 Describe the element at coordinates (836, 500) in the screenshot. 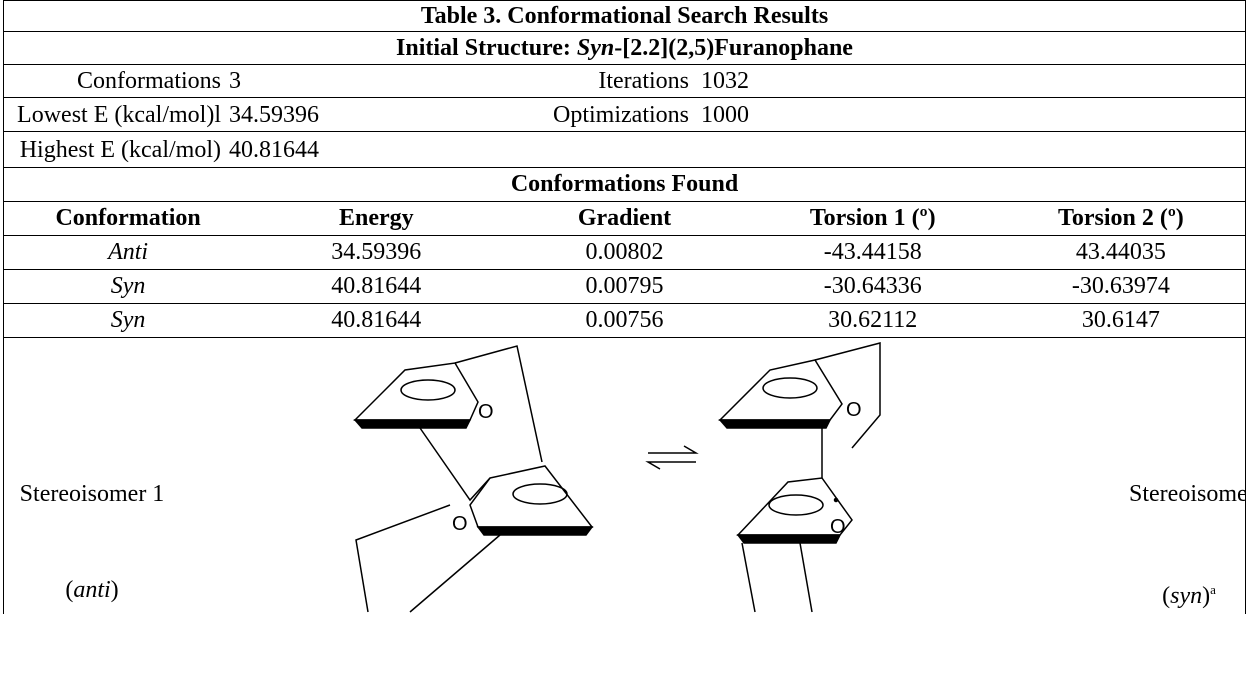

I see `lone-pair` at that location.